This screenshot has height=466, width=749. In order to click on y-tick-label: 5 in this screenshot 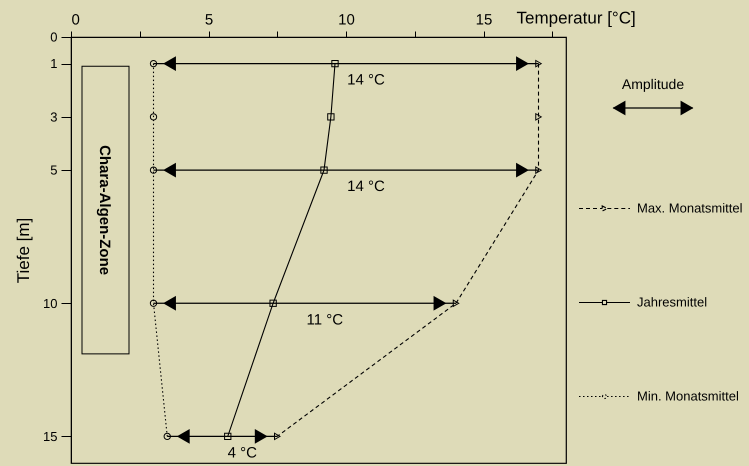, I will do `click(54, 170)`.